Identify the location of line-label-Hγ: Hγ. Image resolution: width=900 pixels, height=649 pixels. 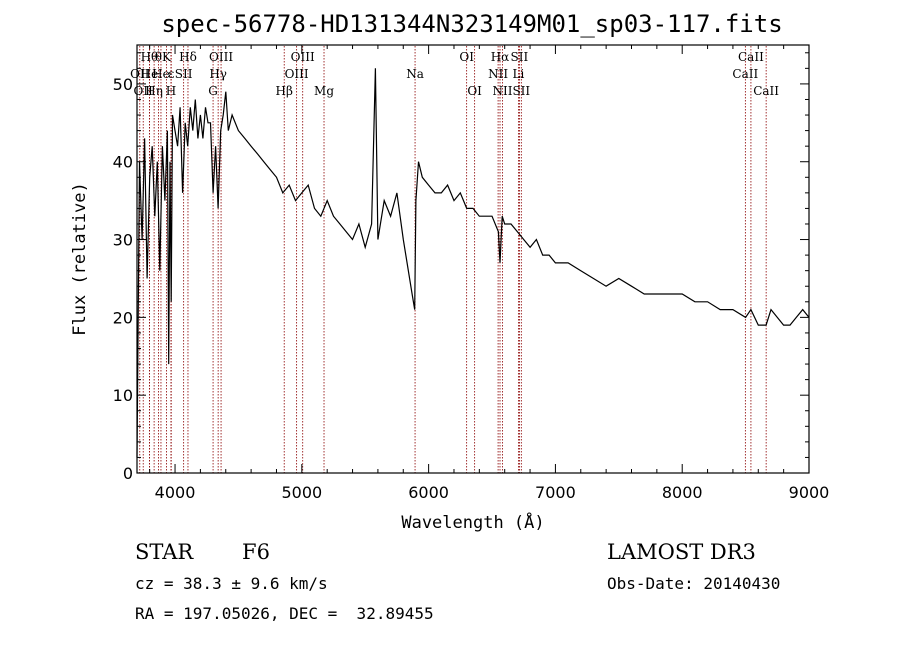
(218, 74).